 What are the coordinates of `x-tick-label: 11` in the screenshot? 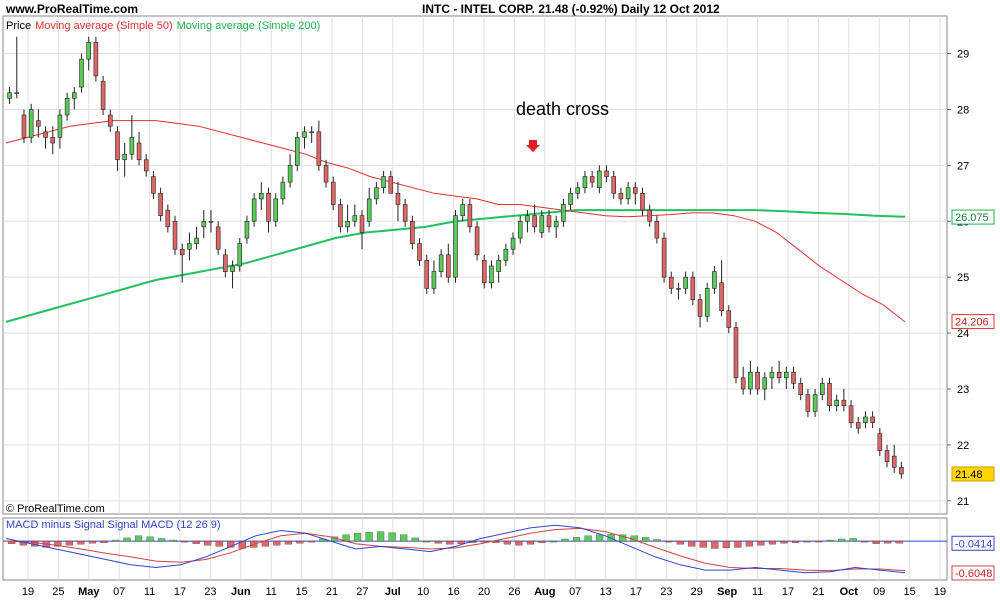 It's located at (270, 592).